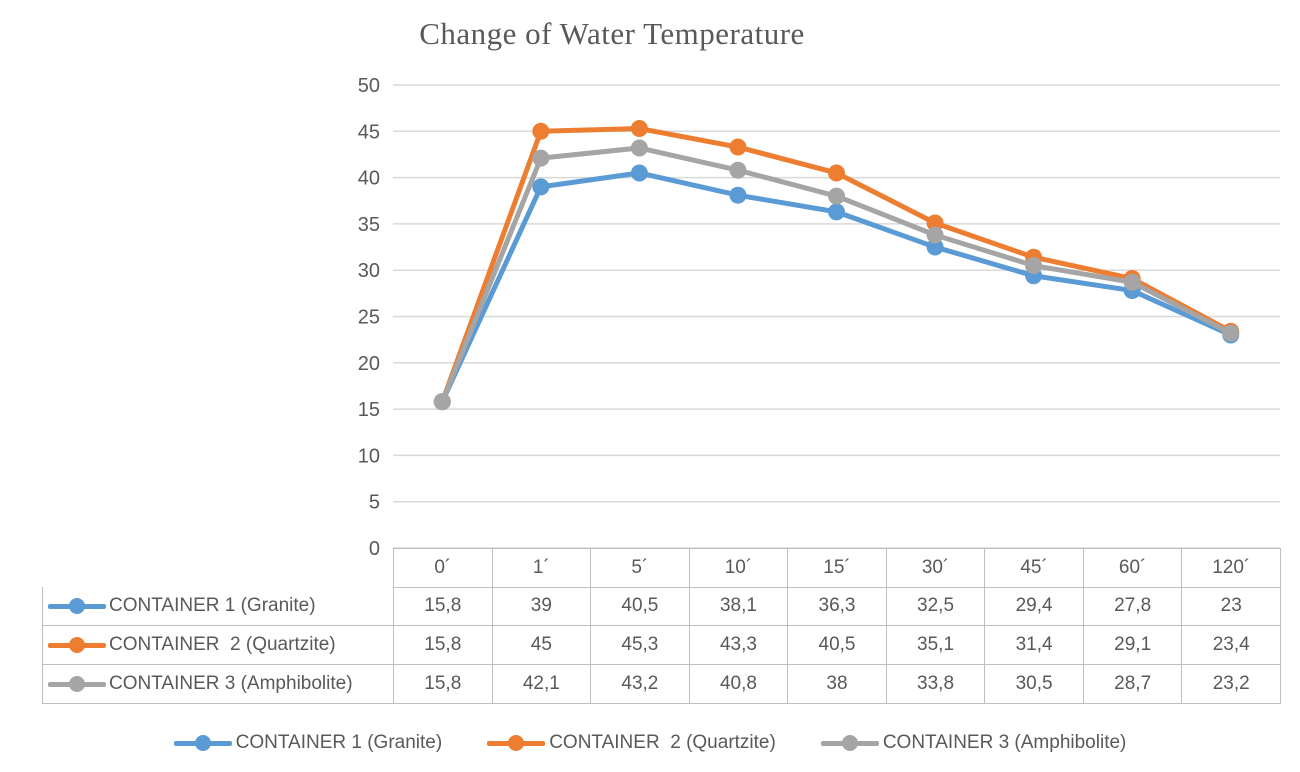 The height and width of the screenshot is (772, 1300). I want to click on legend-label: CONTAINER 1 (Granite), so click(339, 742).